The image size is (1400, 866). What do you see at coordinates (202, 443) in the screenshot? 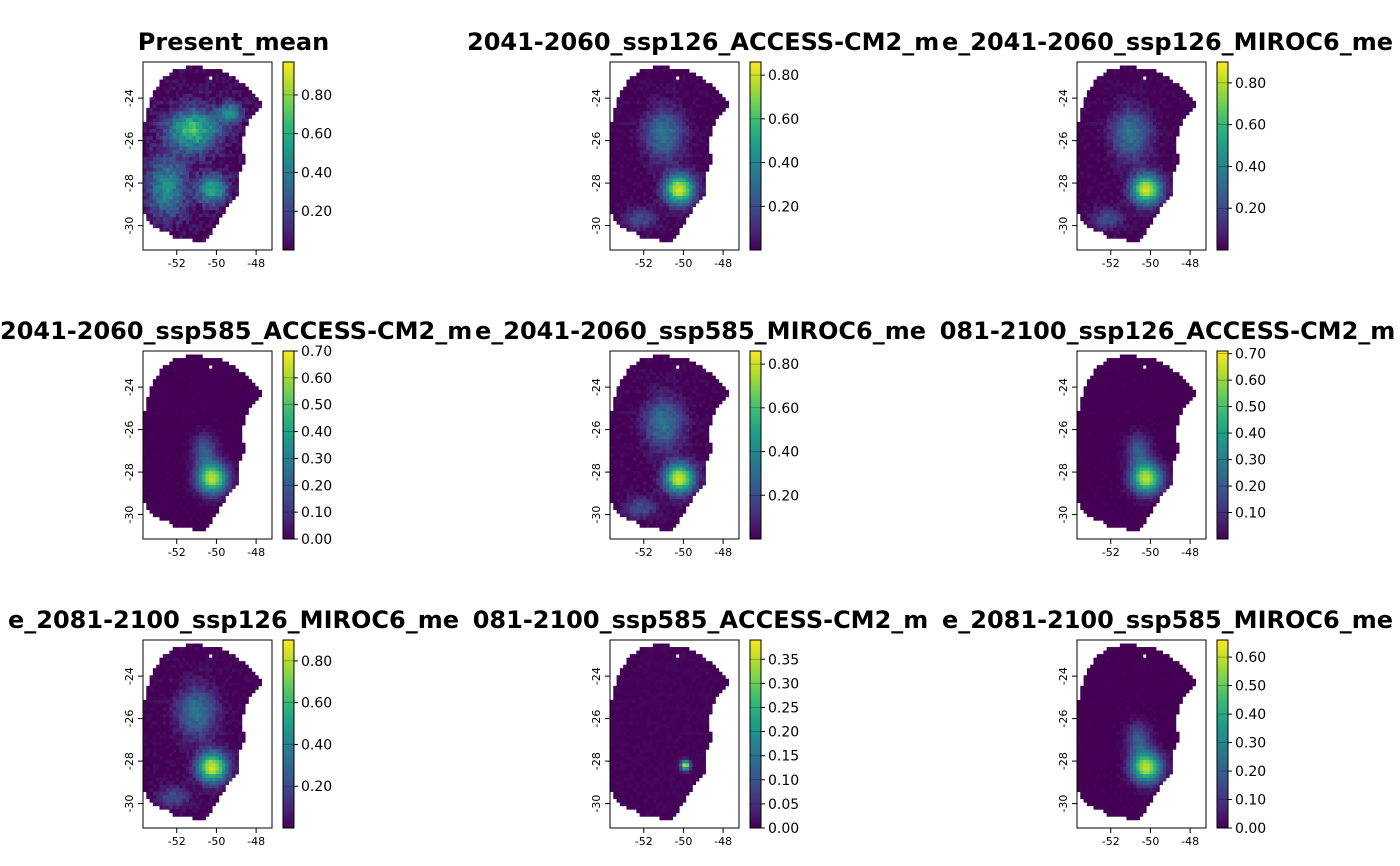
I see `raster-cells` at bounding box center [202, 443].